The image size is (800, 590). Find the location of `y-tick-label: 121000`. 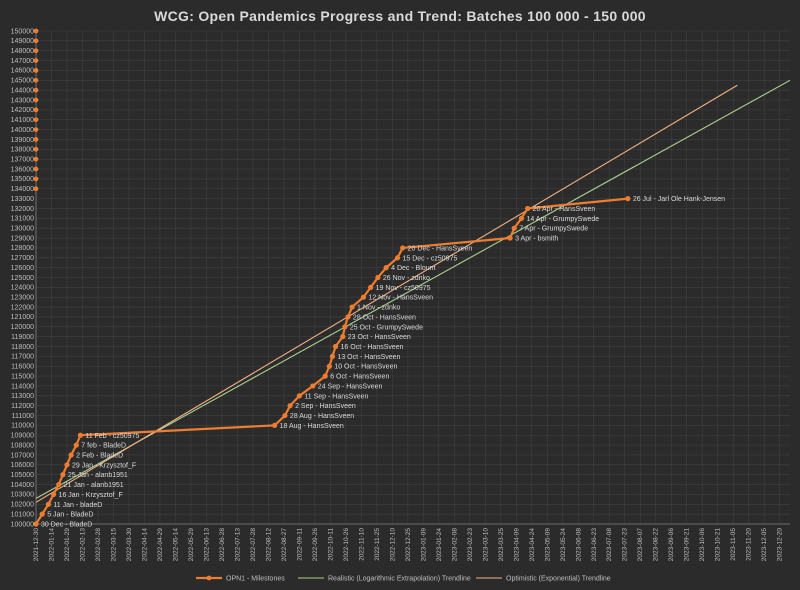

y-tick-label: 121000 is located at coordinates (22, 317).